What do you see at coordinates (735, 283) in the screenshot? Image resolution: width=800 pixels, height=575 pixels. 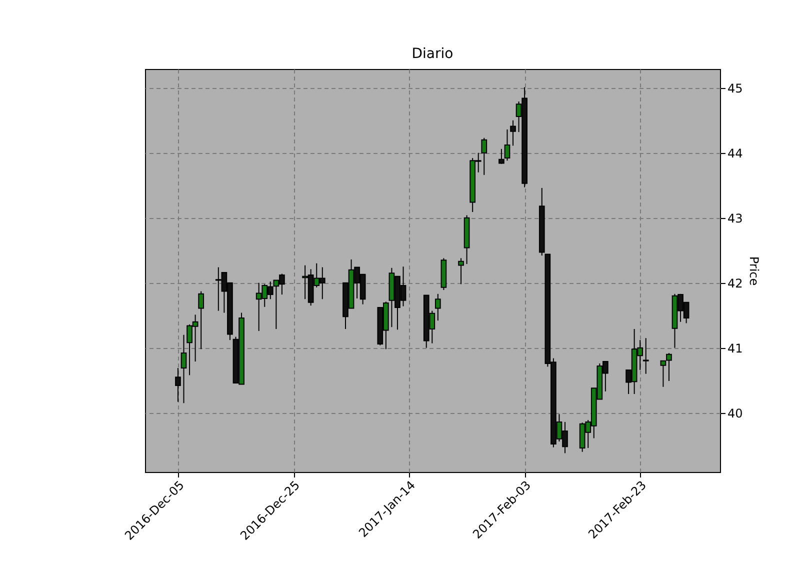 I see `y-tick-label: 42` at bounding box center [735, 283].